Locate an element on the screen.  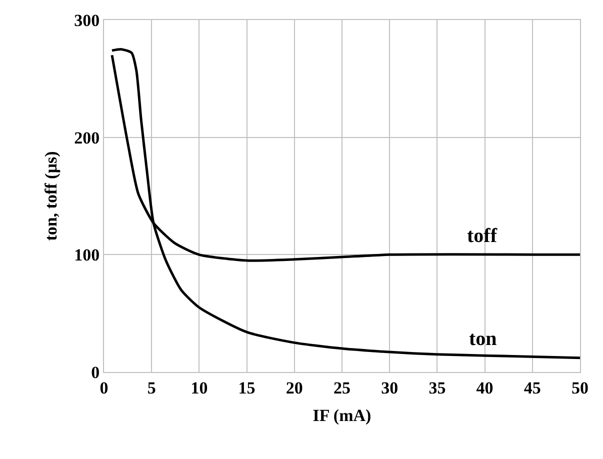
x-tick-label: 50 is located at coordinates (580, 388).